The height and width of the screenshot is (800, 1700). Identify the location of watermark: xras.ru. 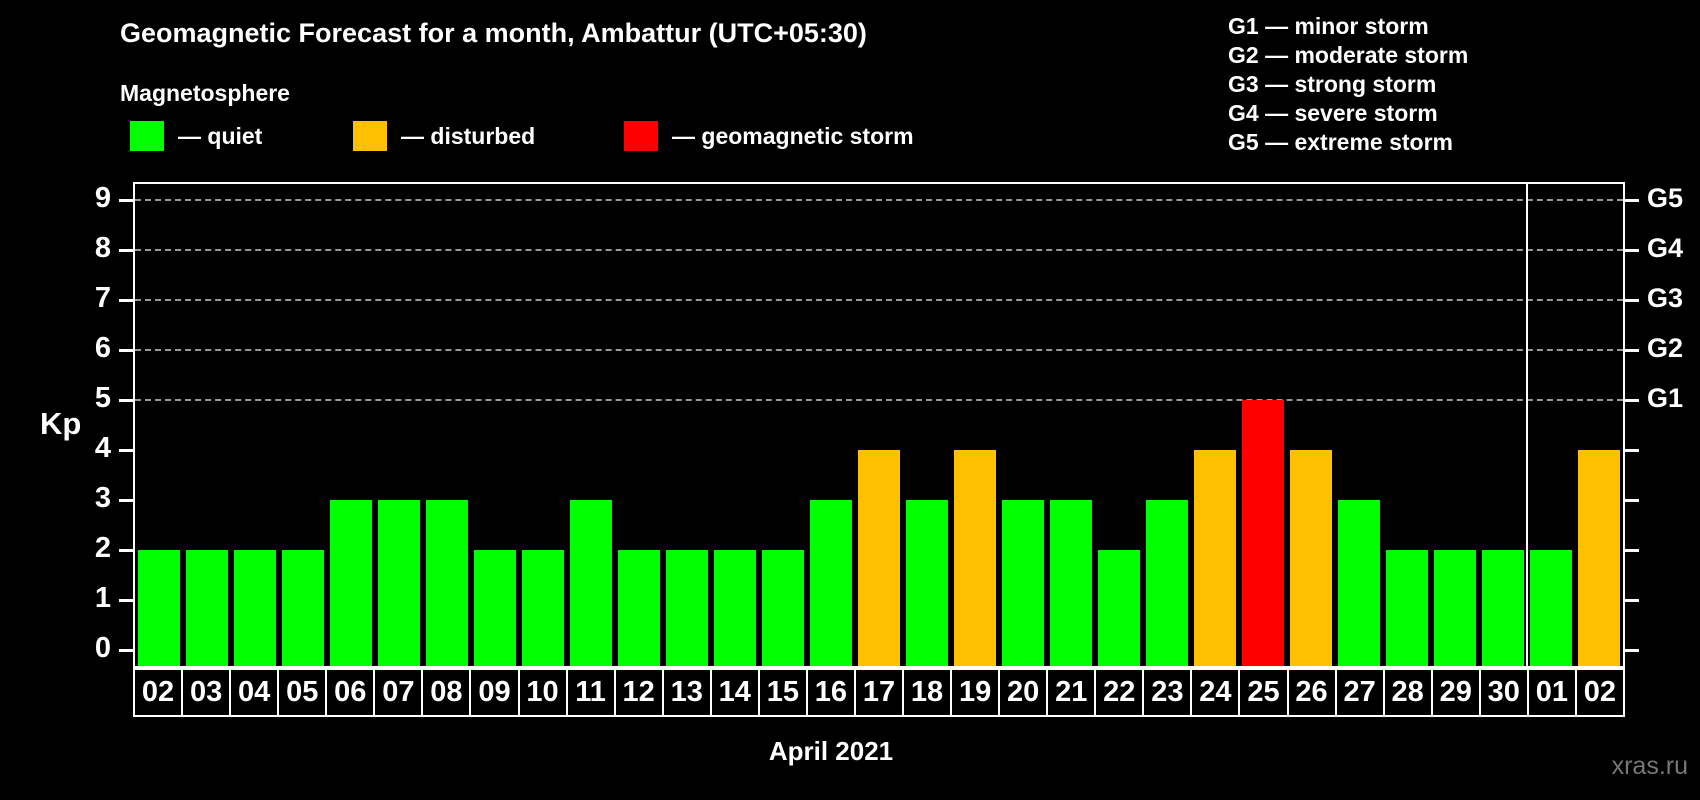
(1649, 766).